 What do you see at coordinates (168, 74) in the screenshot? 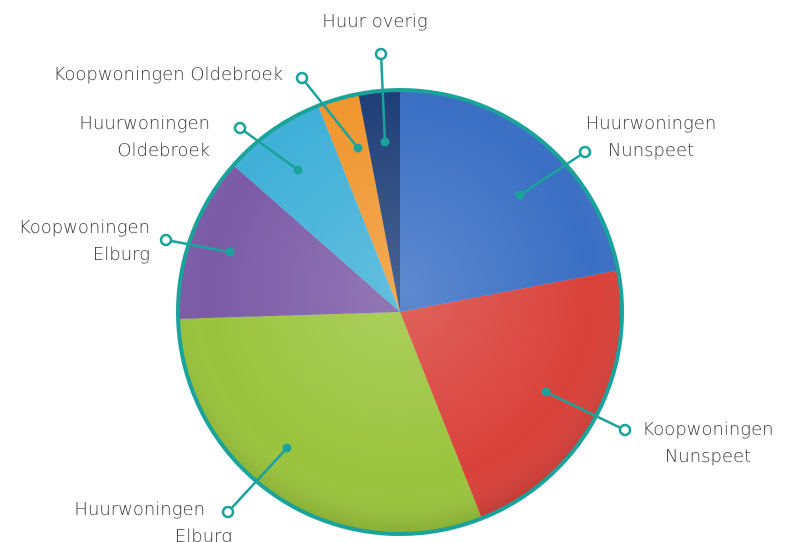
I see `slice-label: Koopwoningen Oldebroek` at bounding box center [168, 74].